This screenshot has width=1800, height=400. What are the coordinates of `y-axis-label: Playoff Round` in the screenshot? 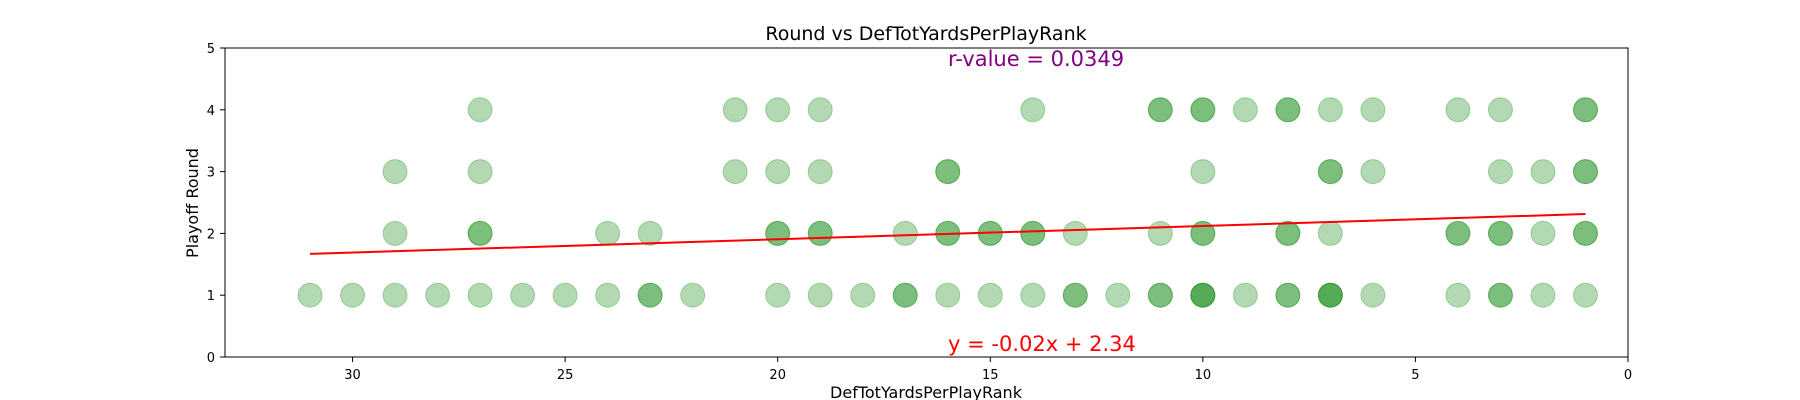 It's located at (192, 203).